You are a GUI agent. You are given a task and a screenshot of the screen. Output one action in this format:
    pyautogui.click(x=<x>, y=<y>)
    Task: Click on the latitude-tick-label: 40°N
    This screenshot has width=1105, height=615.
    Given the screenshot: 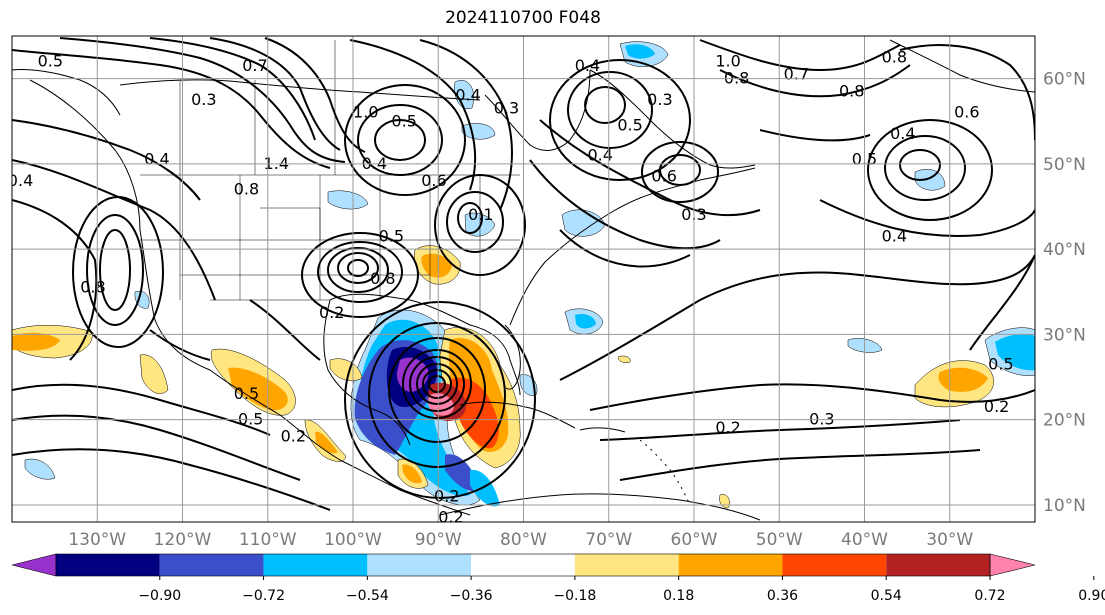 What is the action you would take?
    pyautogui.click(x=1064, y=250)
    